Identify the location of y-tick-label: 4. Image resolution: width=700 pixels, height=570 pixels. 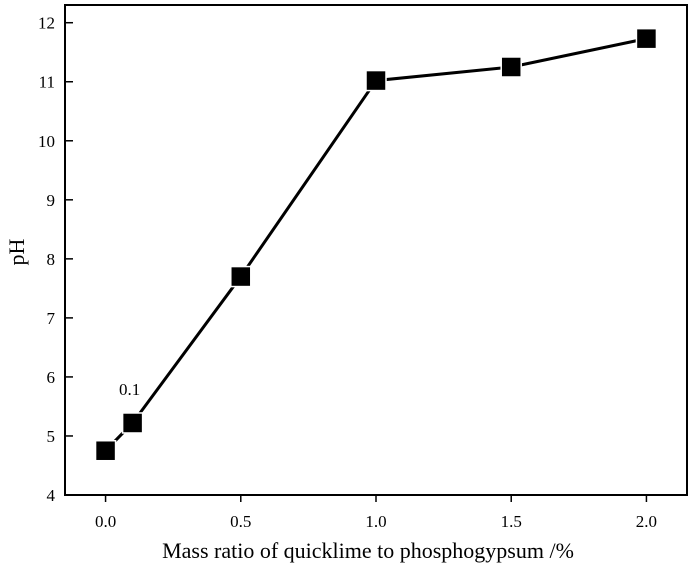
(51, 495).